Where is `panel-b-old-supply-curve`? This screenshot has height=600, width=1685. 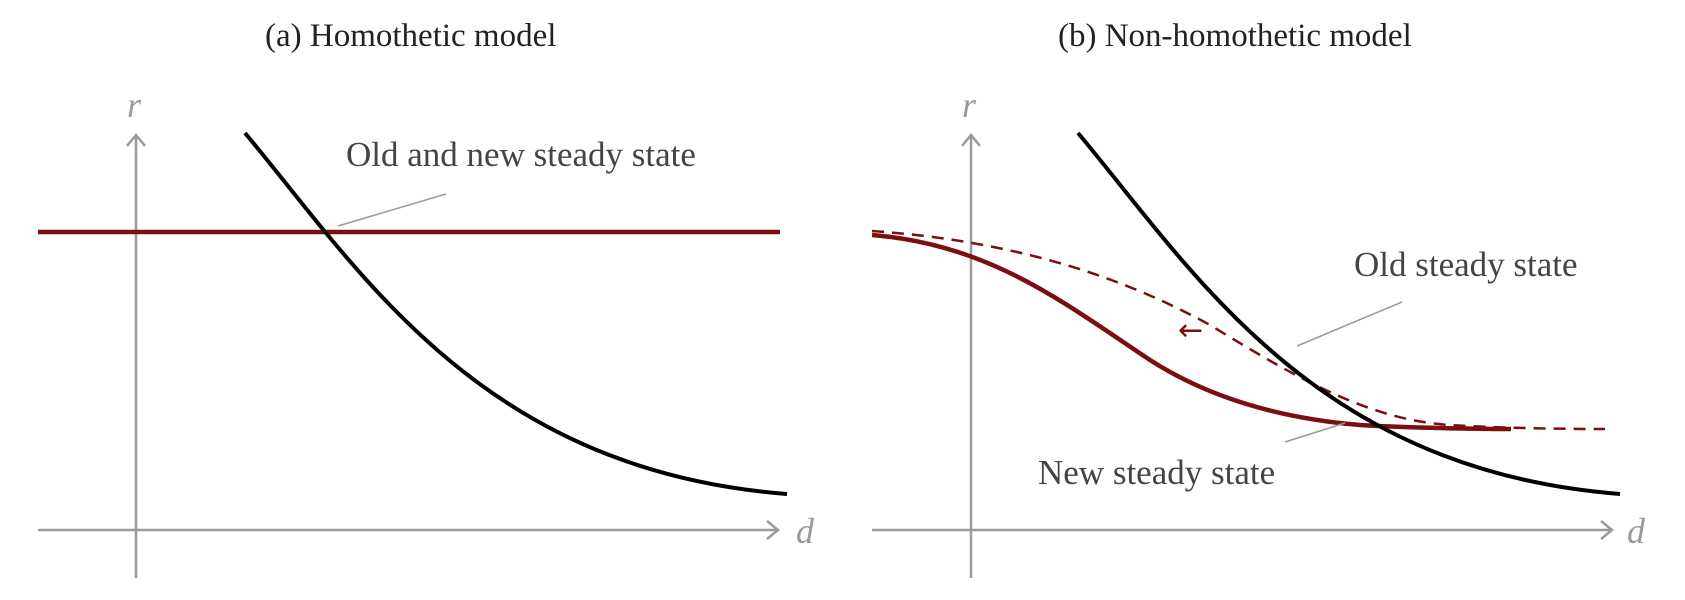
panel-b-old-supply-curve is located at coordinates (1238, 330).